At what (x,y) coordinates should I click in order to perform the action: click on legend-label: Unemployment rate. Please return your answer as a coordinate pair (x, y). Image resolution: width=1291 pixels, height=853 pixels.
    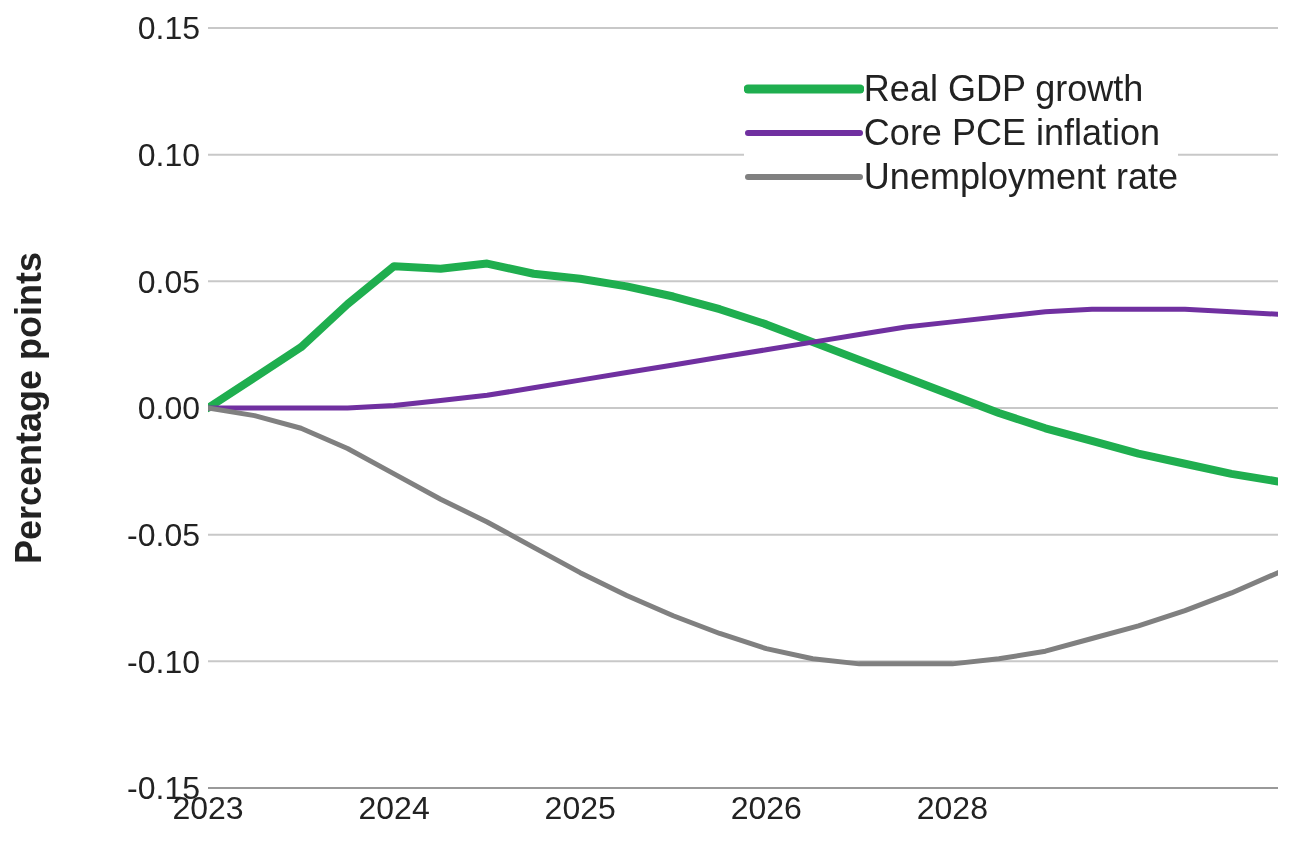
    Looking at the image, I should click on (1020, 177).